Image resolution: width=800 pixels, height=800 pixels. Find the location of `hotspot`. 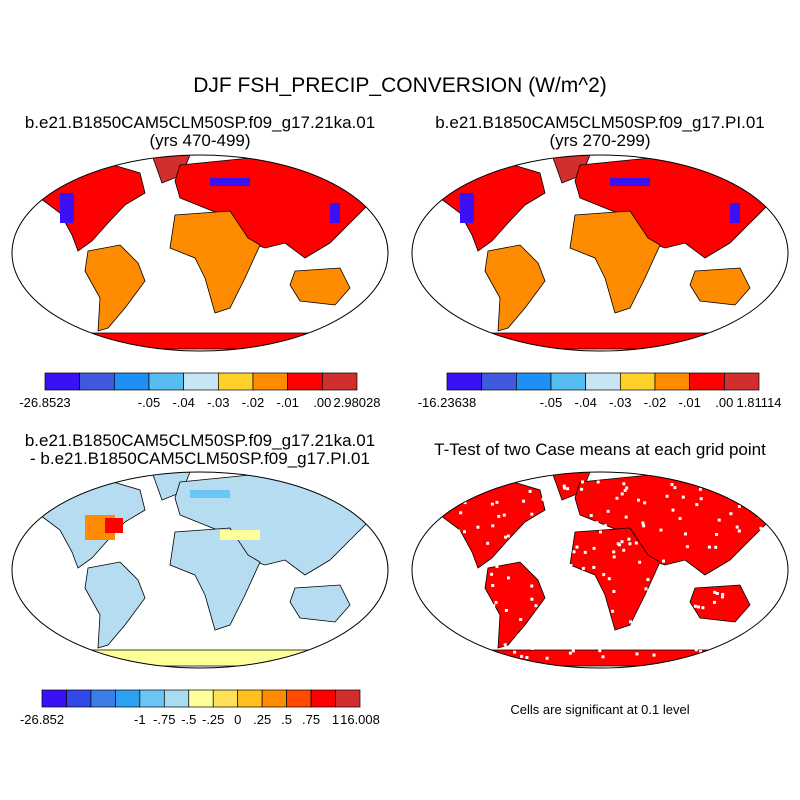

hotspot is located at coordinates (230, 182).